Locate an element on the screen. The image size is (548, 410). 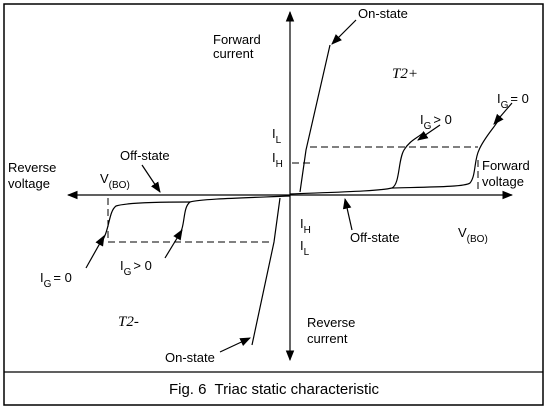
curve-ig-pos-top is located at coordinates (357, 163).